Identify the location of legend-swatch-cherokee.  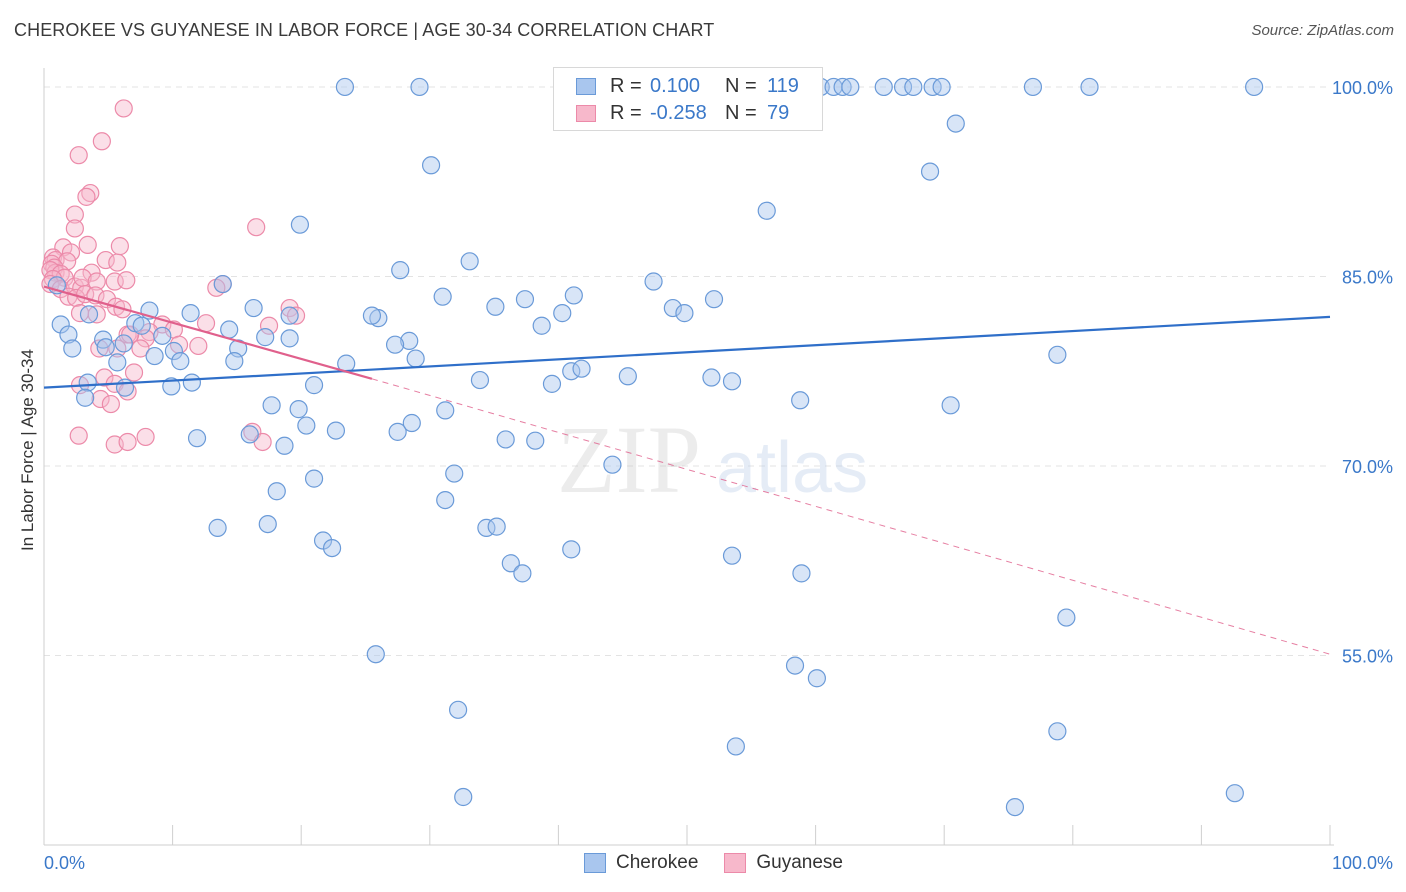
(586, 86).